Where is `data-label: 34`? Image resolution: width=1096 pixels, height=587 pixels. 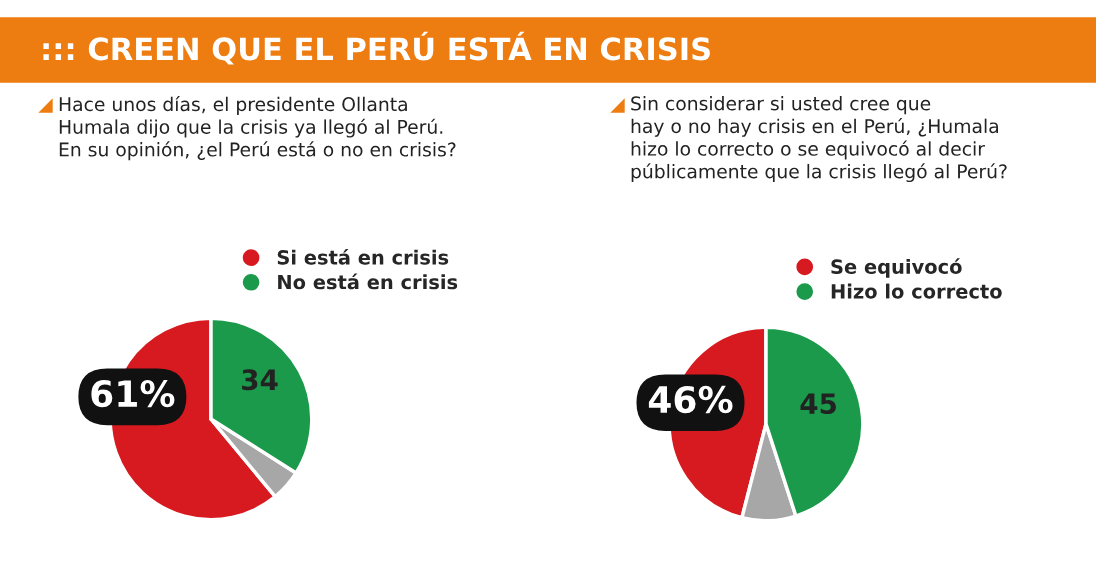
data-label: 34 is located at coordinates (260, 380).